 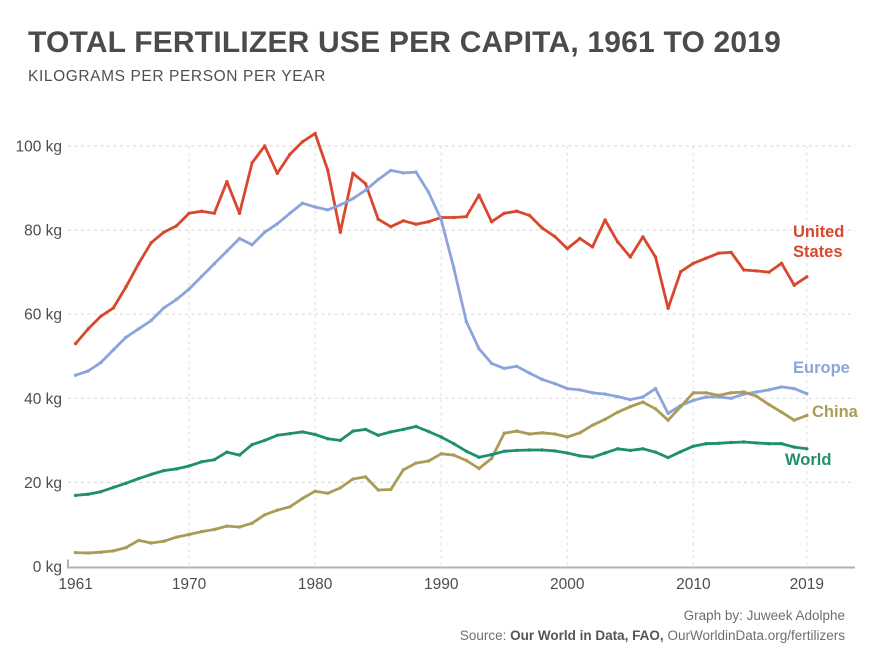 What do you see at coordinates (466, 216) in the screenshot?
I see `data-point-united-states-1992` at bounding box center [466, 216].